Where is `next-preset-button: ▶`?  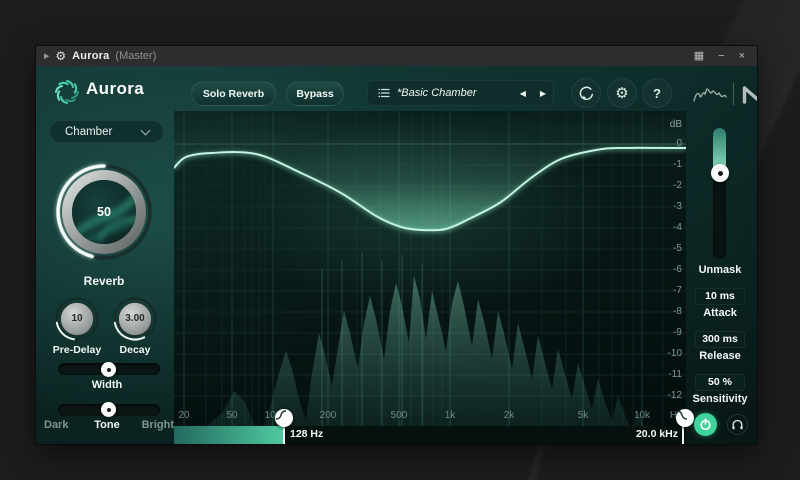
next-preset-button: ▶ is located at coordinates (542, 93).